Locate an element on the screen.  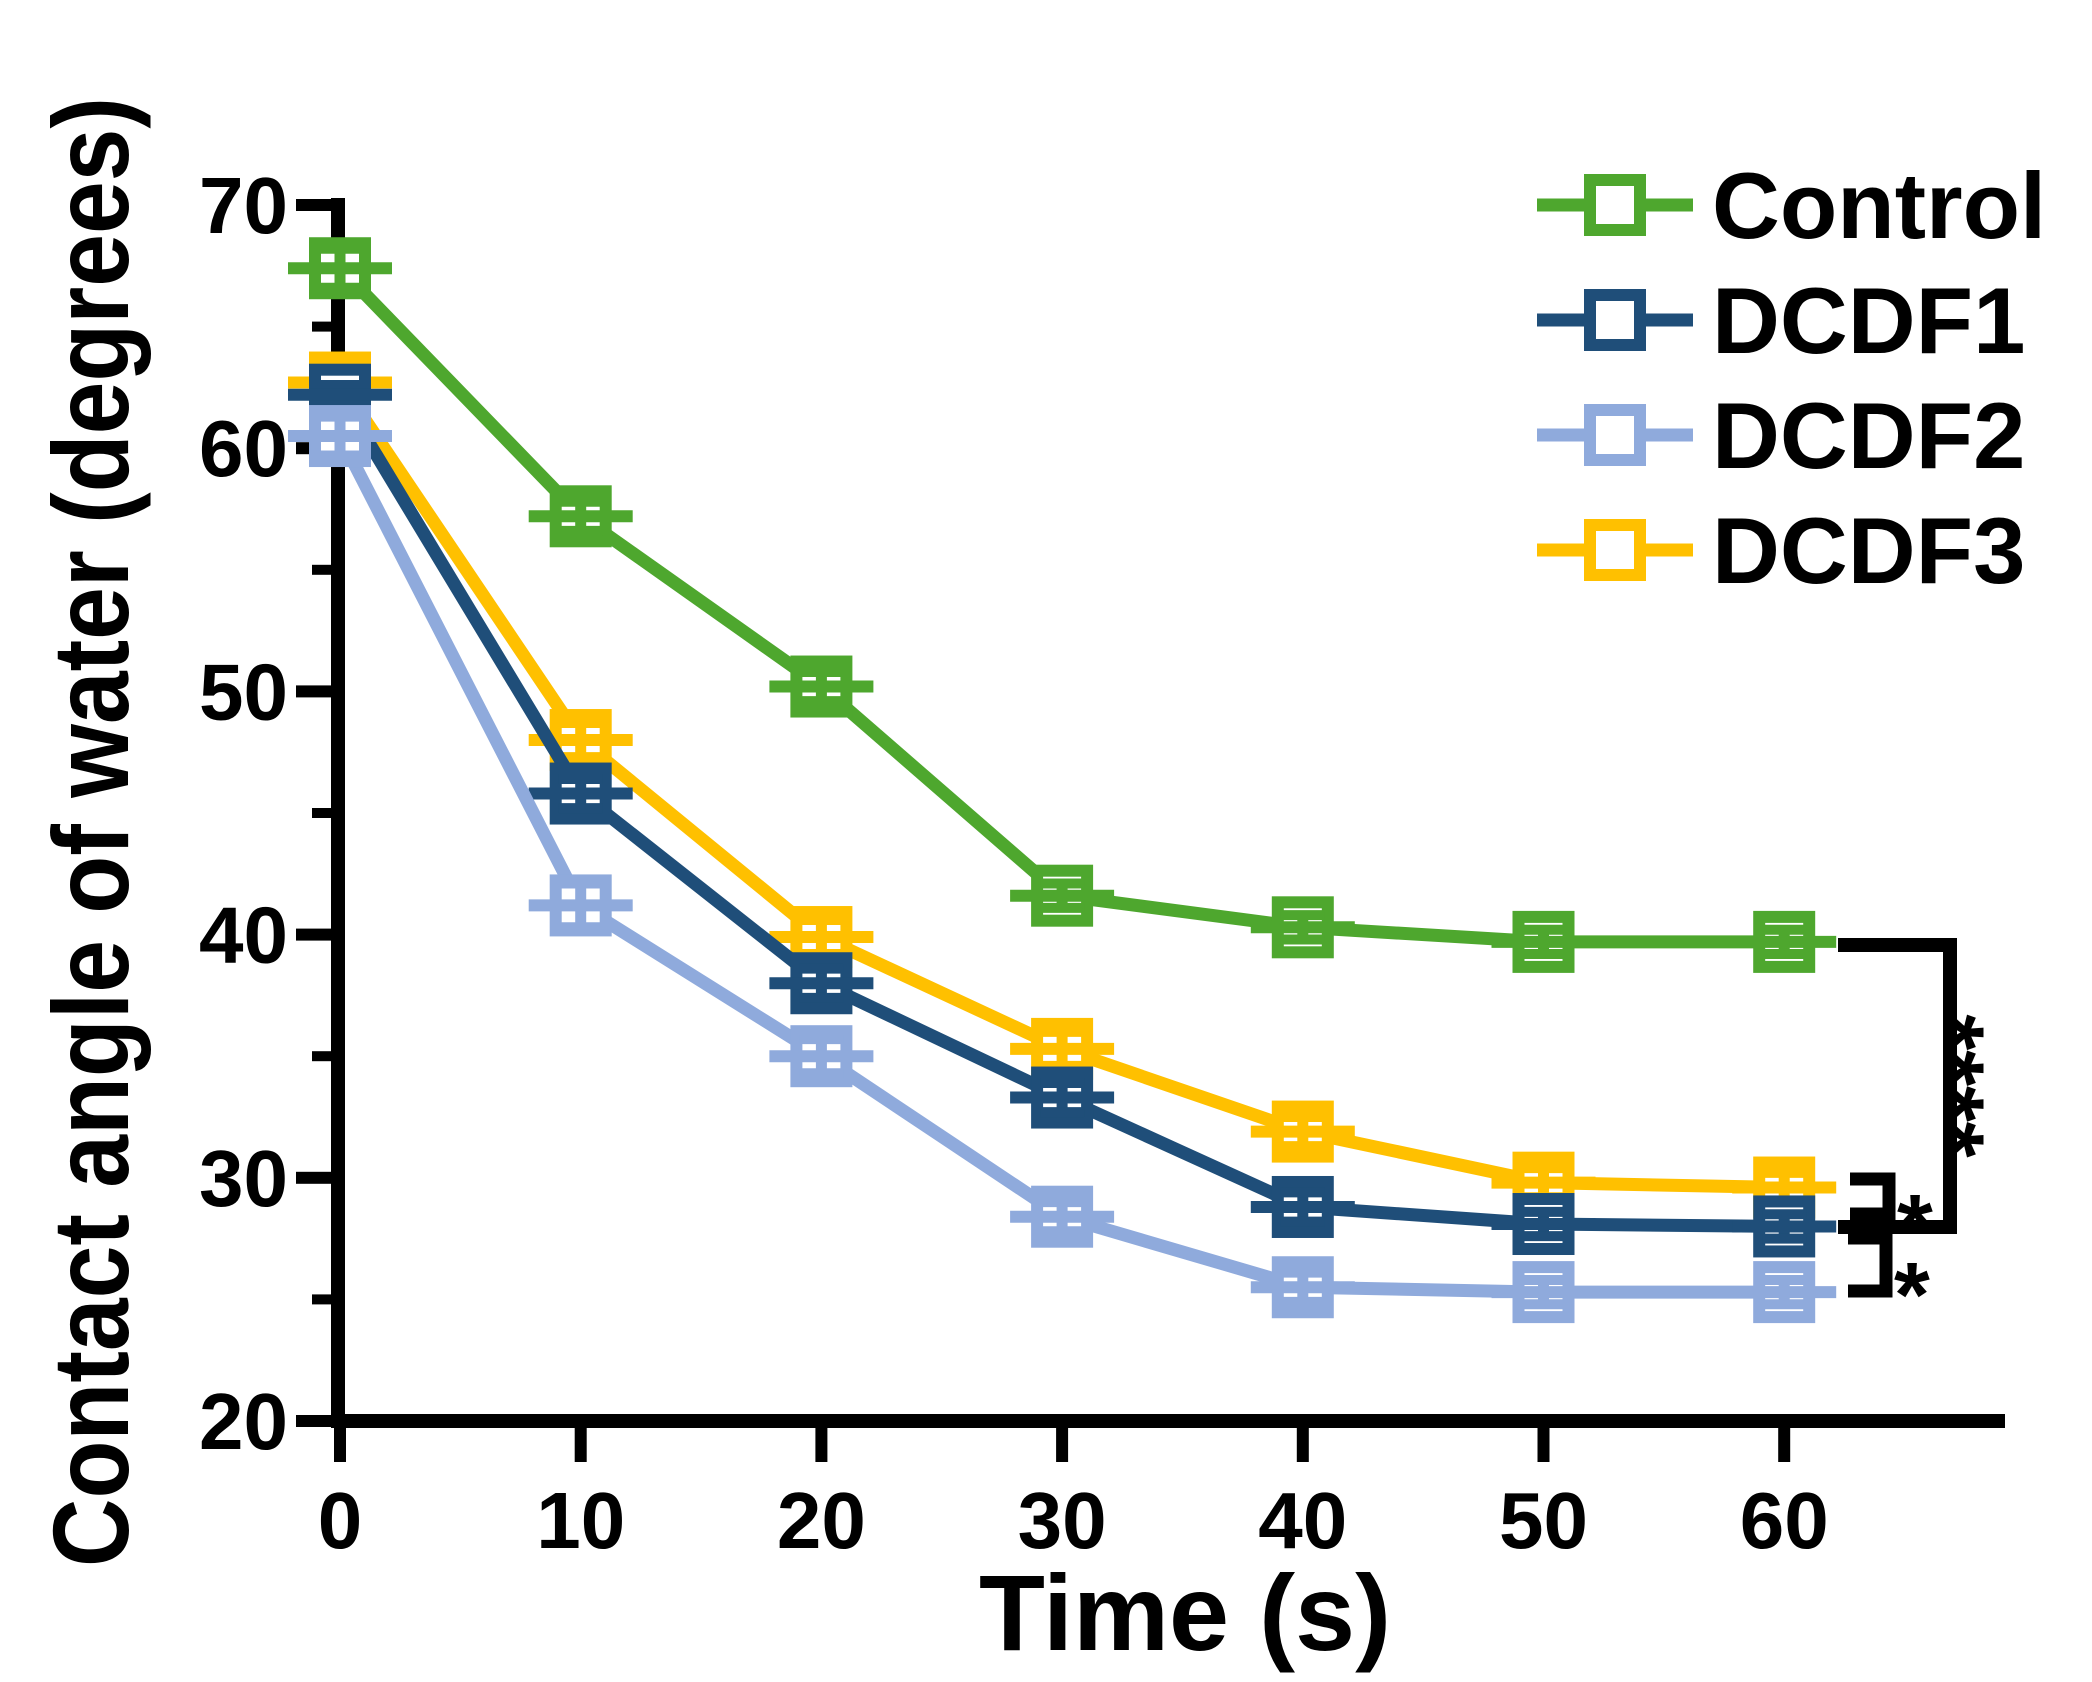
legend-item-control: Control is located at coordinates (1791, 205).